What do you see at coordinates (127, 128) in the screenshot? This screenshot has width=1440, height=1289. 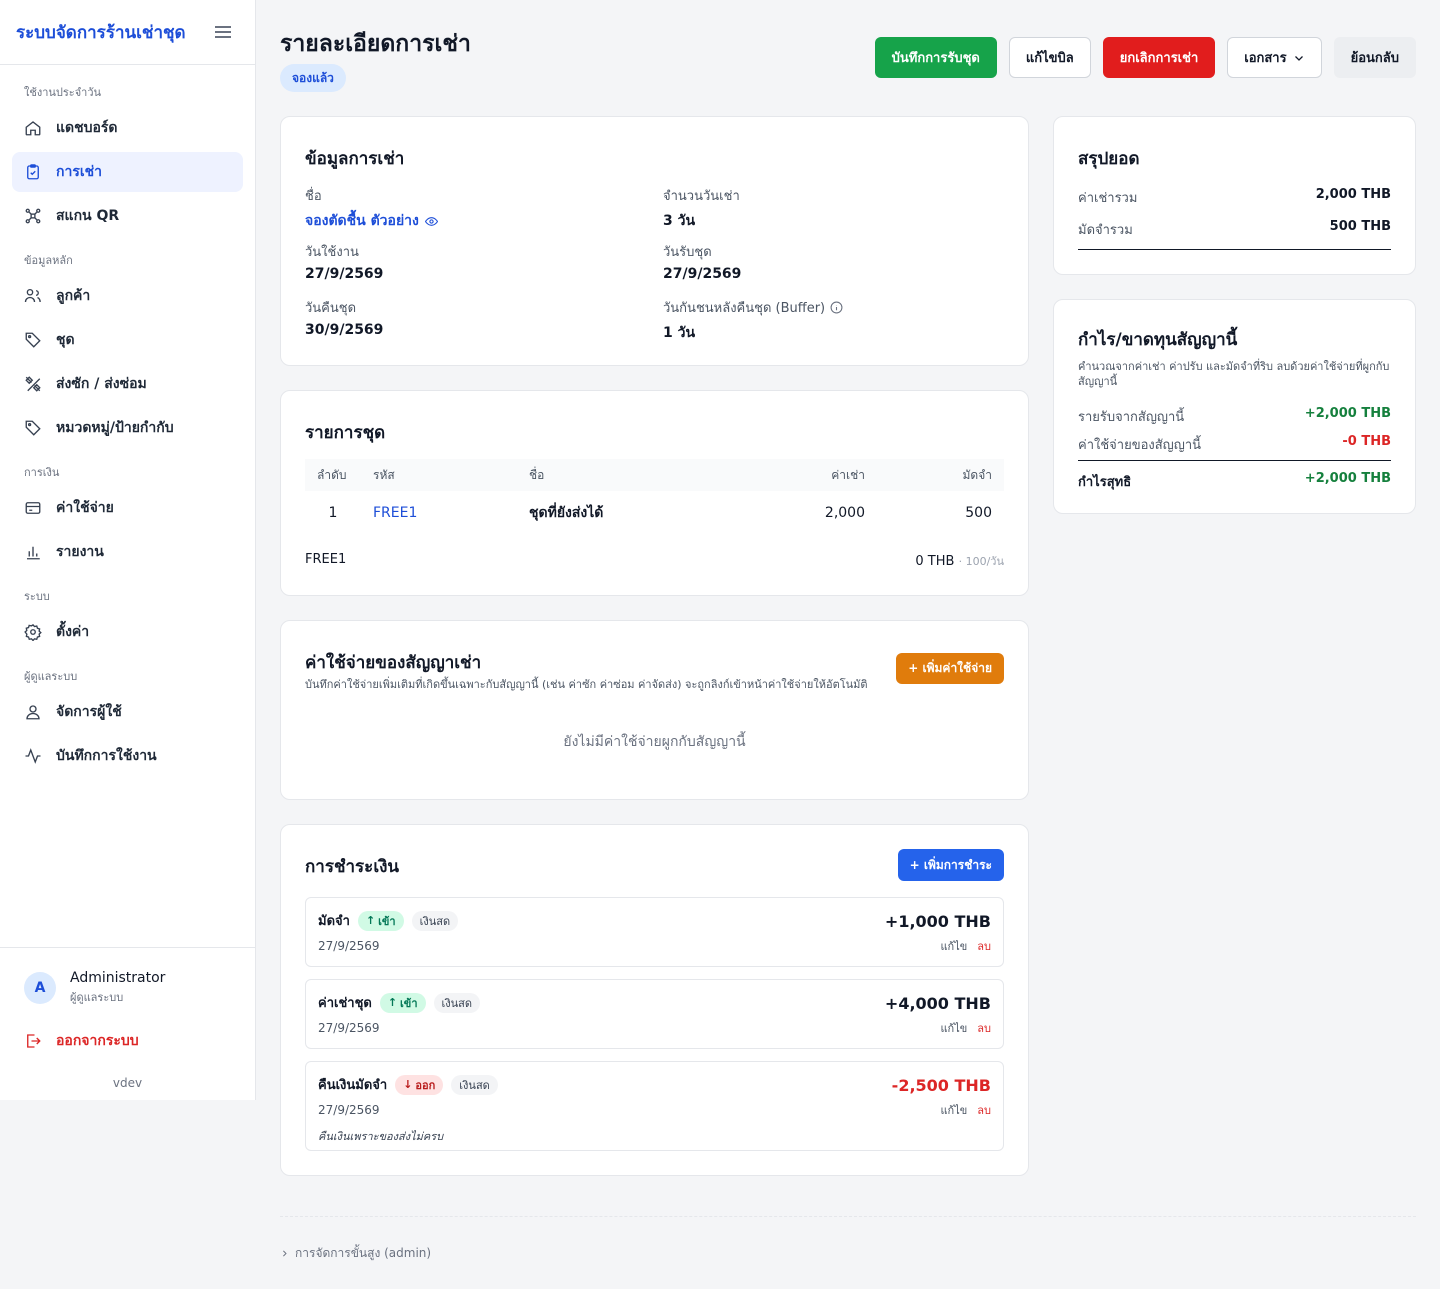 I see `sidebar-item-dashboard: แดชบอร์ด` at bounding box center [127, 128].